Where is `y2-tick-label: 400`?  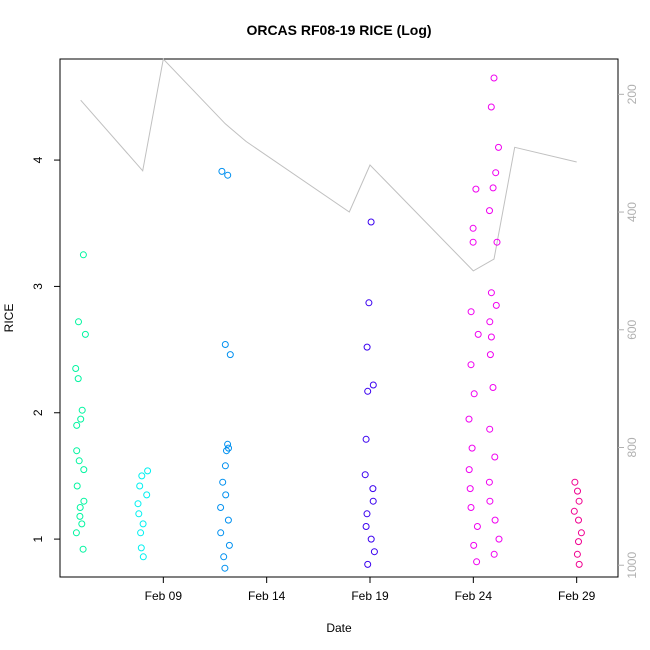
y2-tick-label: 400 is located at coordinates (632, 212).